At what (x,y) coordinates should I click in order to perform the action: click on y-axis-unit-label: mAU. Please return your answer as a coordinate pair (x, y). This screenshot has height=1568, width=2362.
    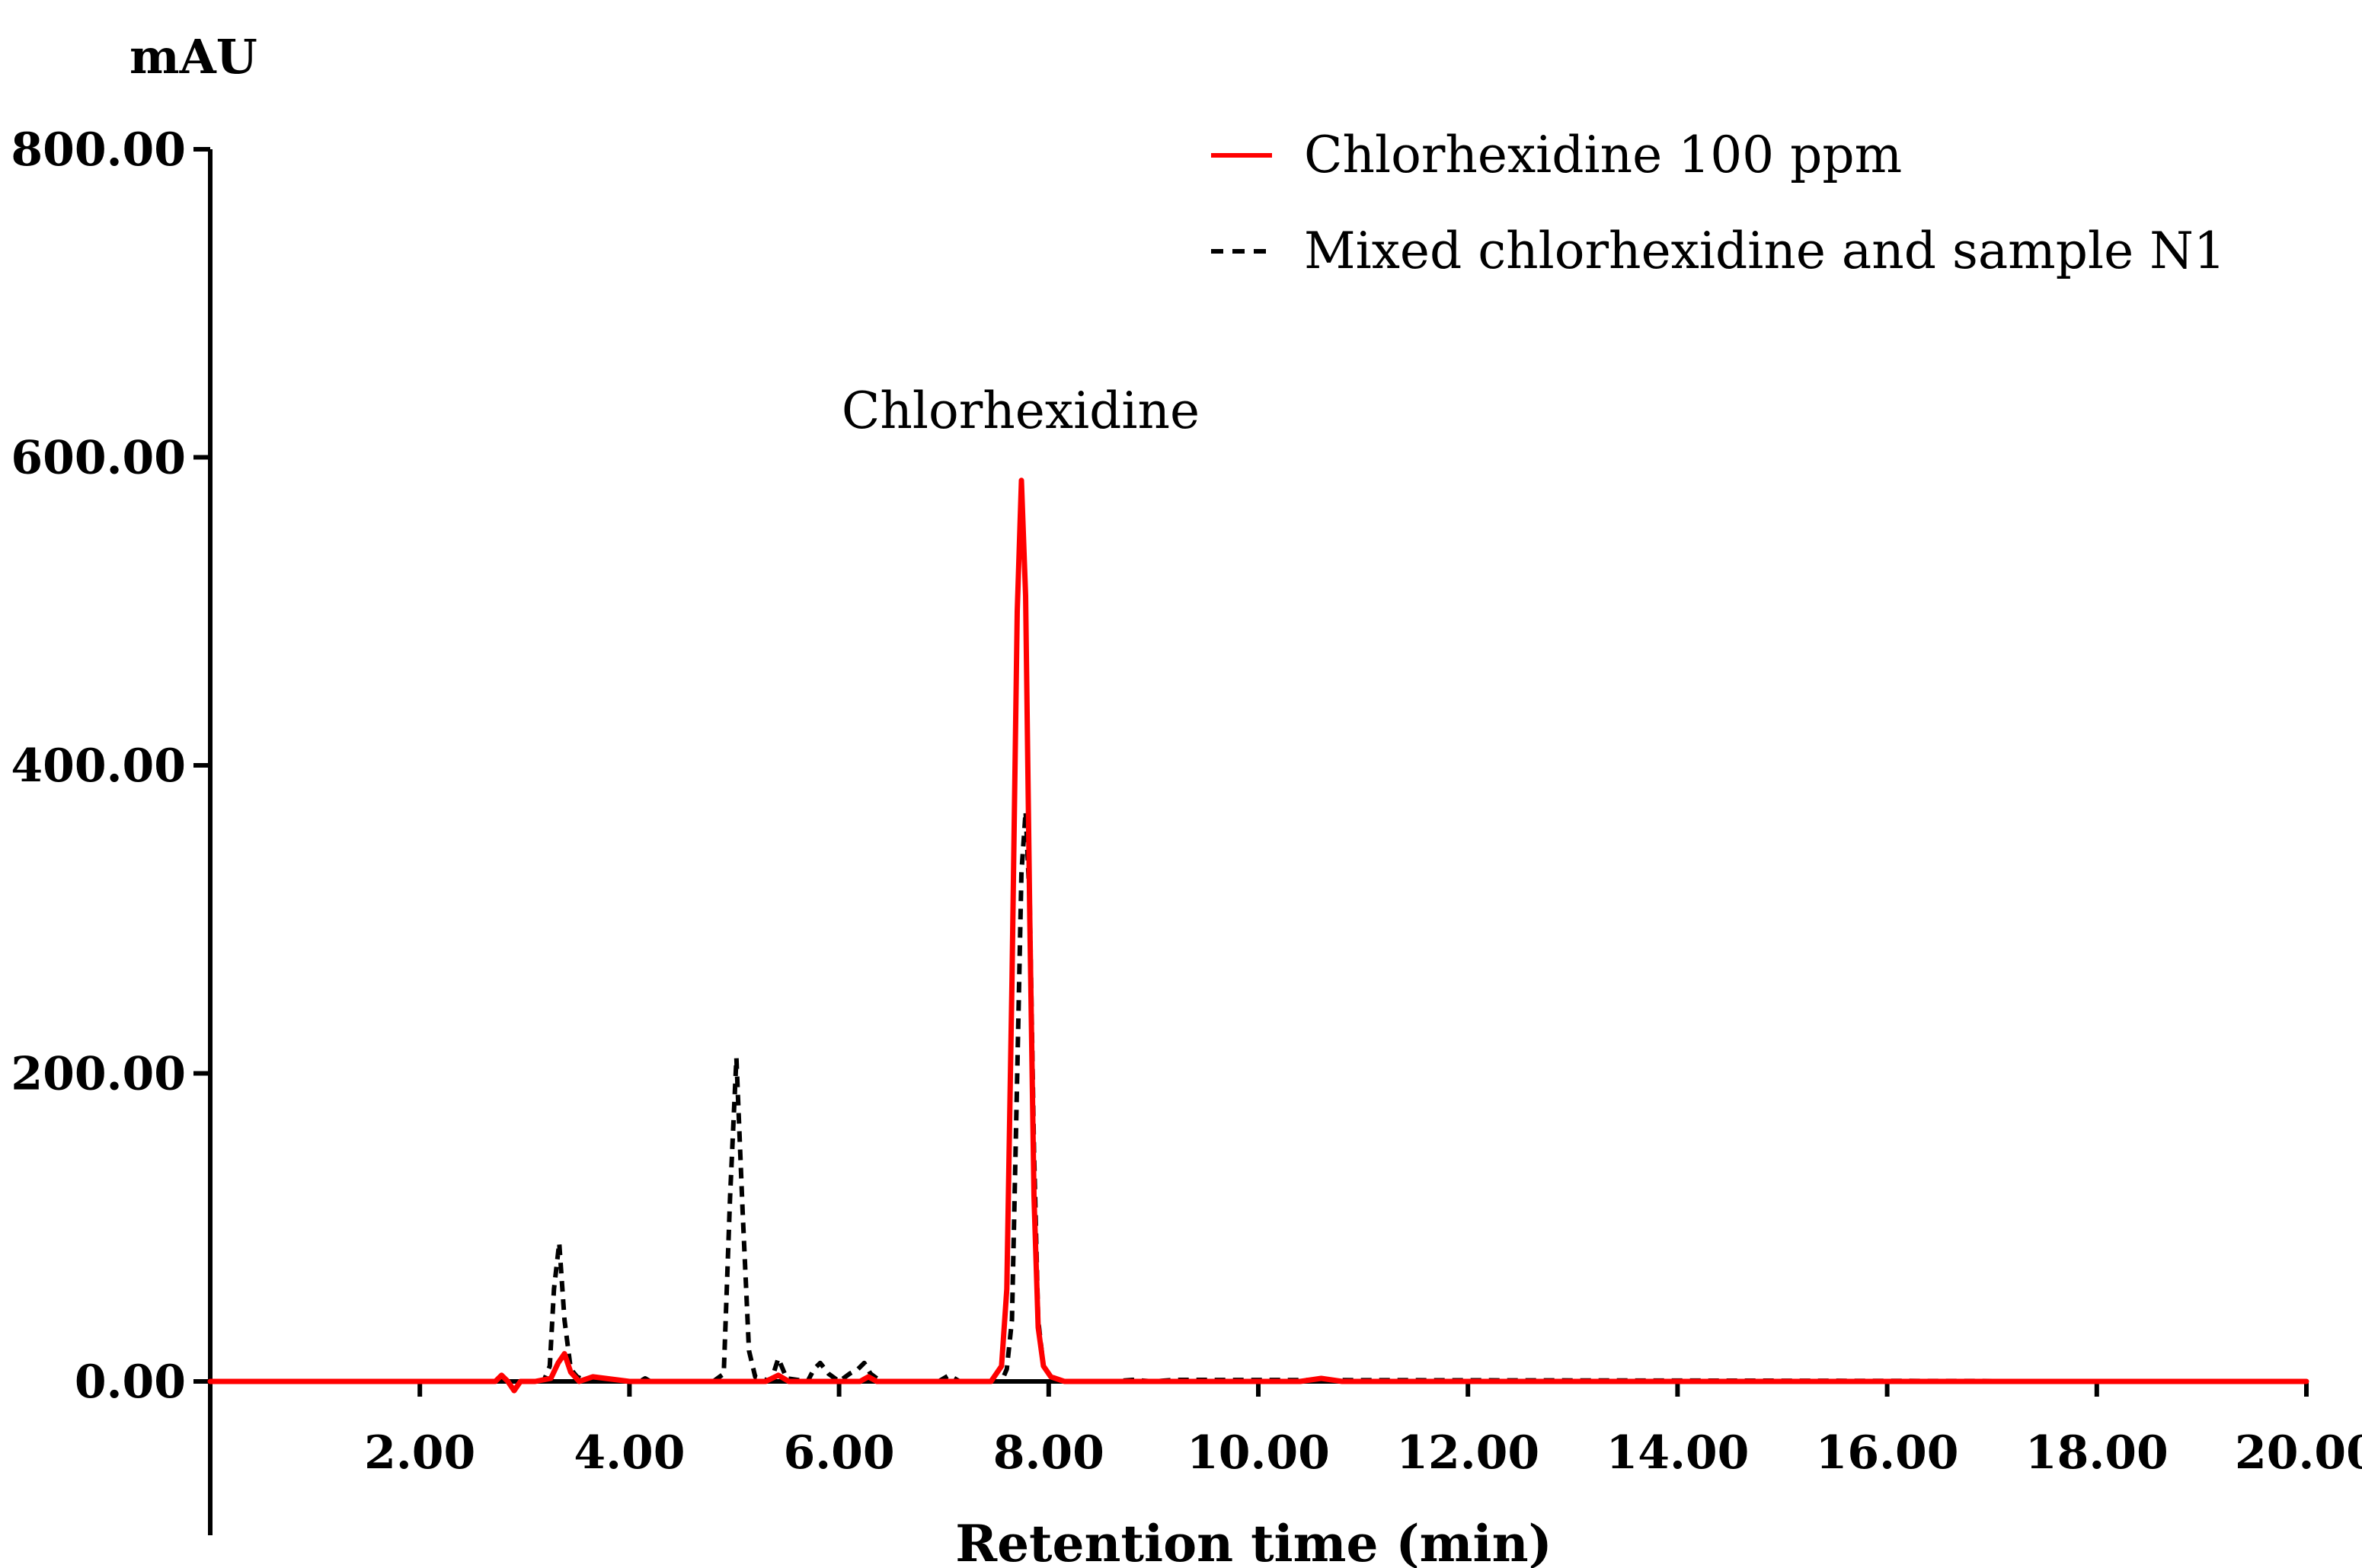
    Looking at the image, I should click on (193, 57).